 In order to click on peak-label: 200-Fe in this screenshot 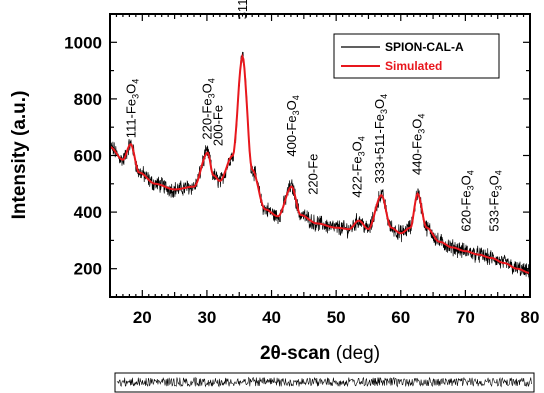, I will do `click(218, 125)`.